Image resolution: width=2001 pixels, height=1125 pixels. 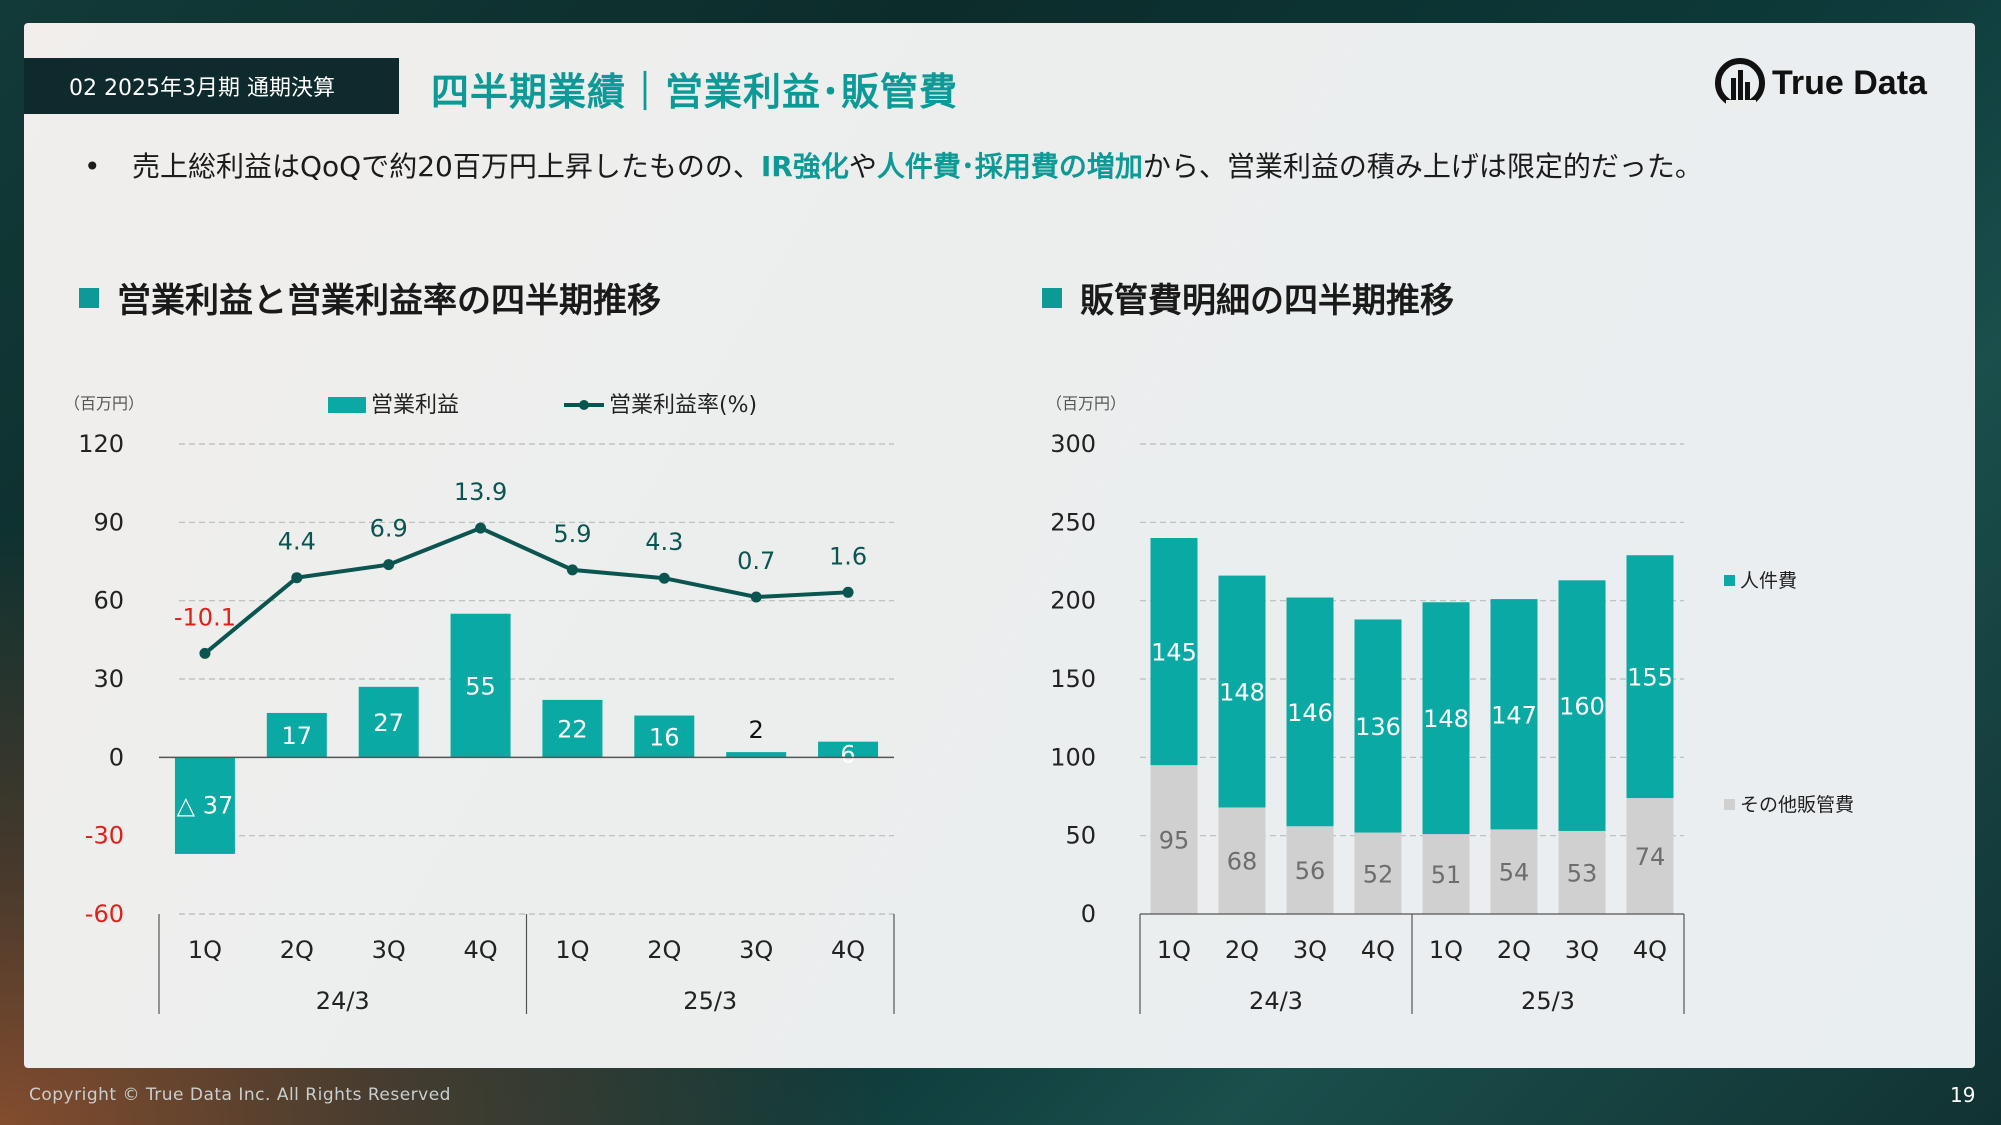 I want to click on bullet-text-after: から、営業利益の積み上げは限定的だった。, so click(x=1422, y=166).